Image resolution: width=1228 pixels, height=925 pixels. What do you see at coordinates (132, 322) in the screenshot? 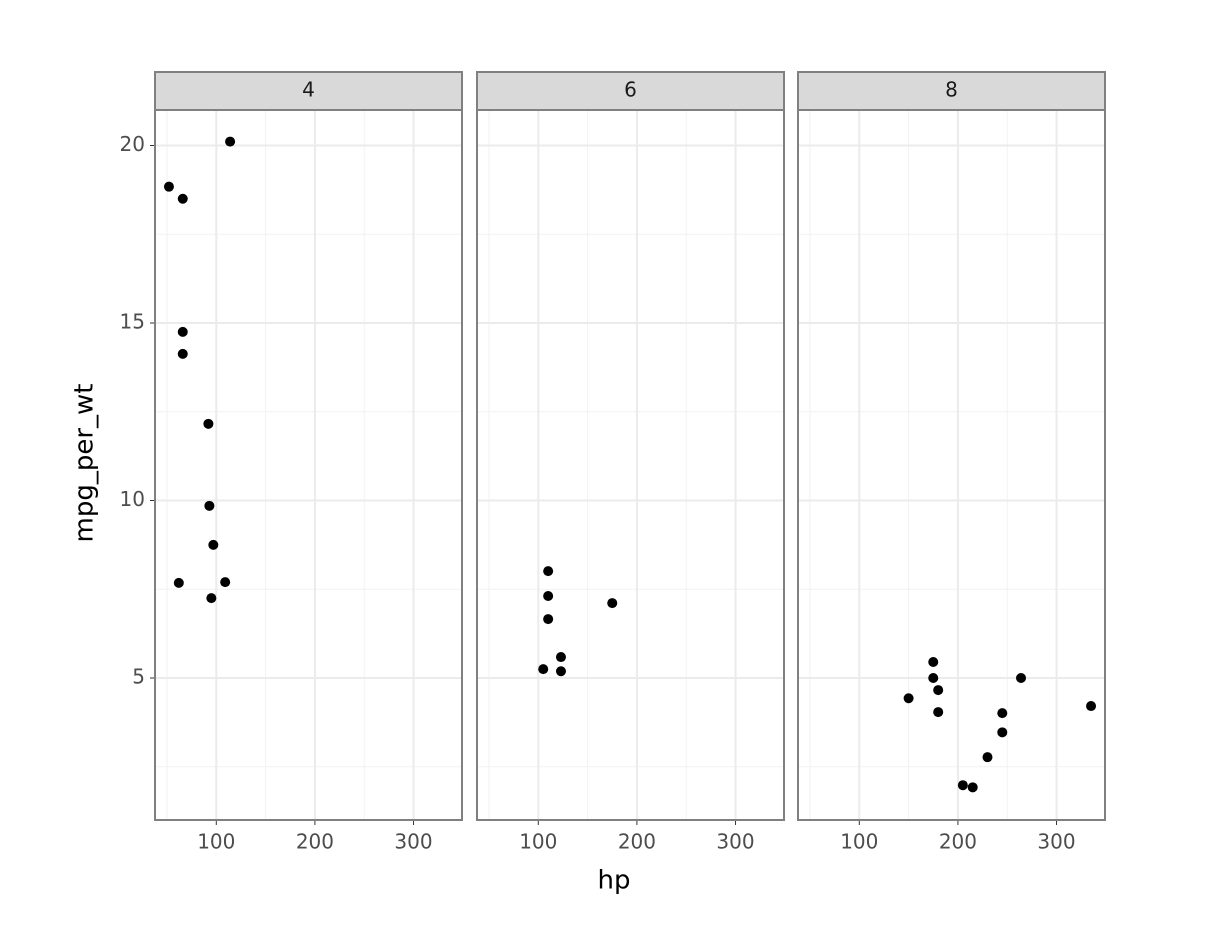
I see `y-tick-label: 15` at bounding box center [132, 322].